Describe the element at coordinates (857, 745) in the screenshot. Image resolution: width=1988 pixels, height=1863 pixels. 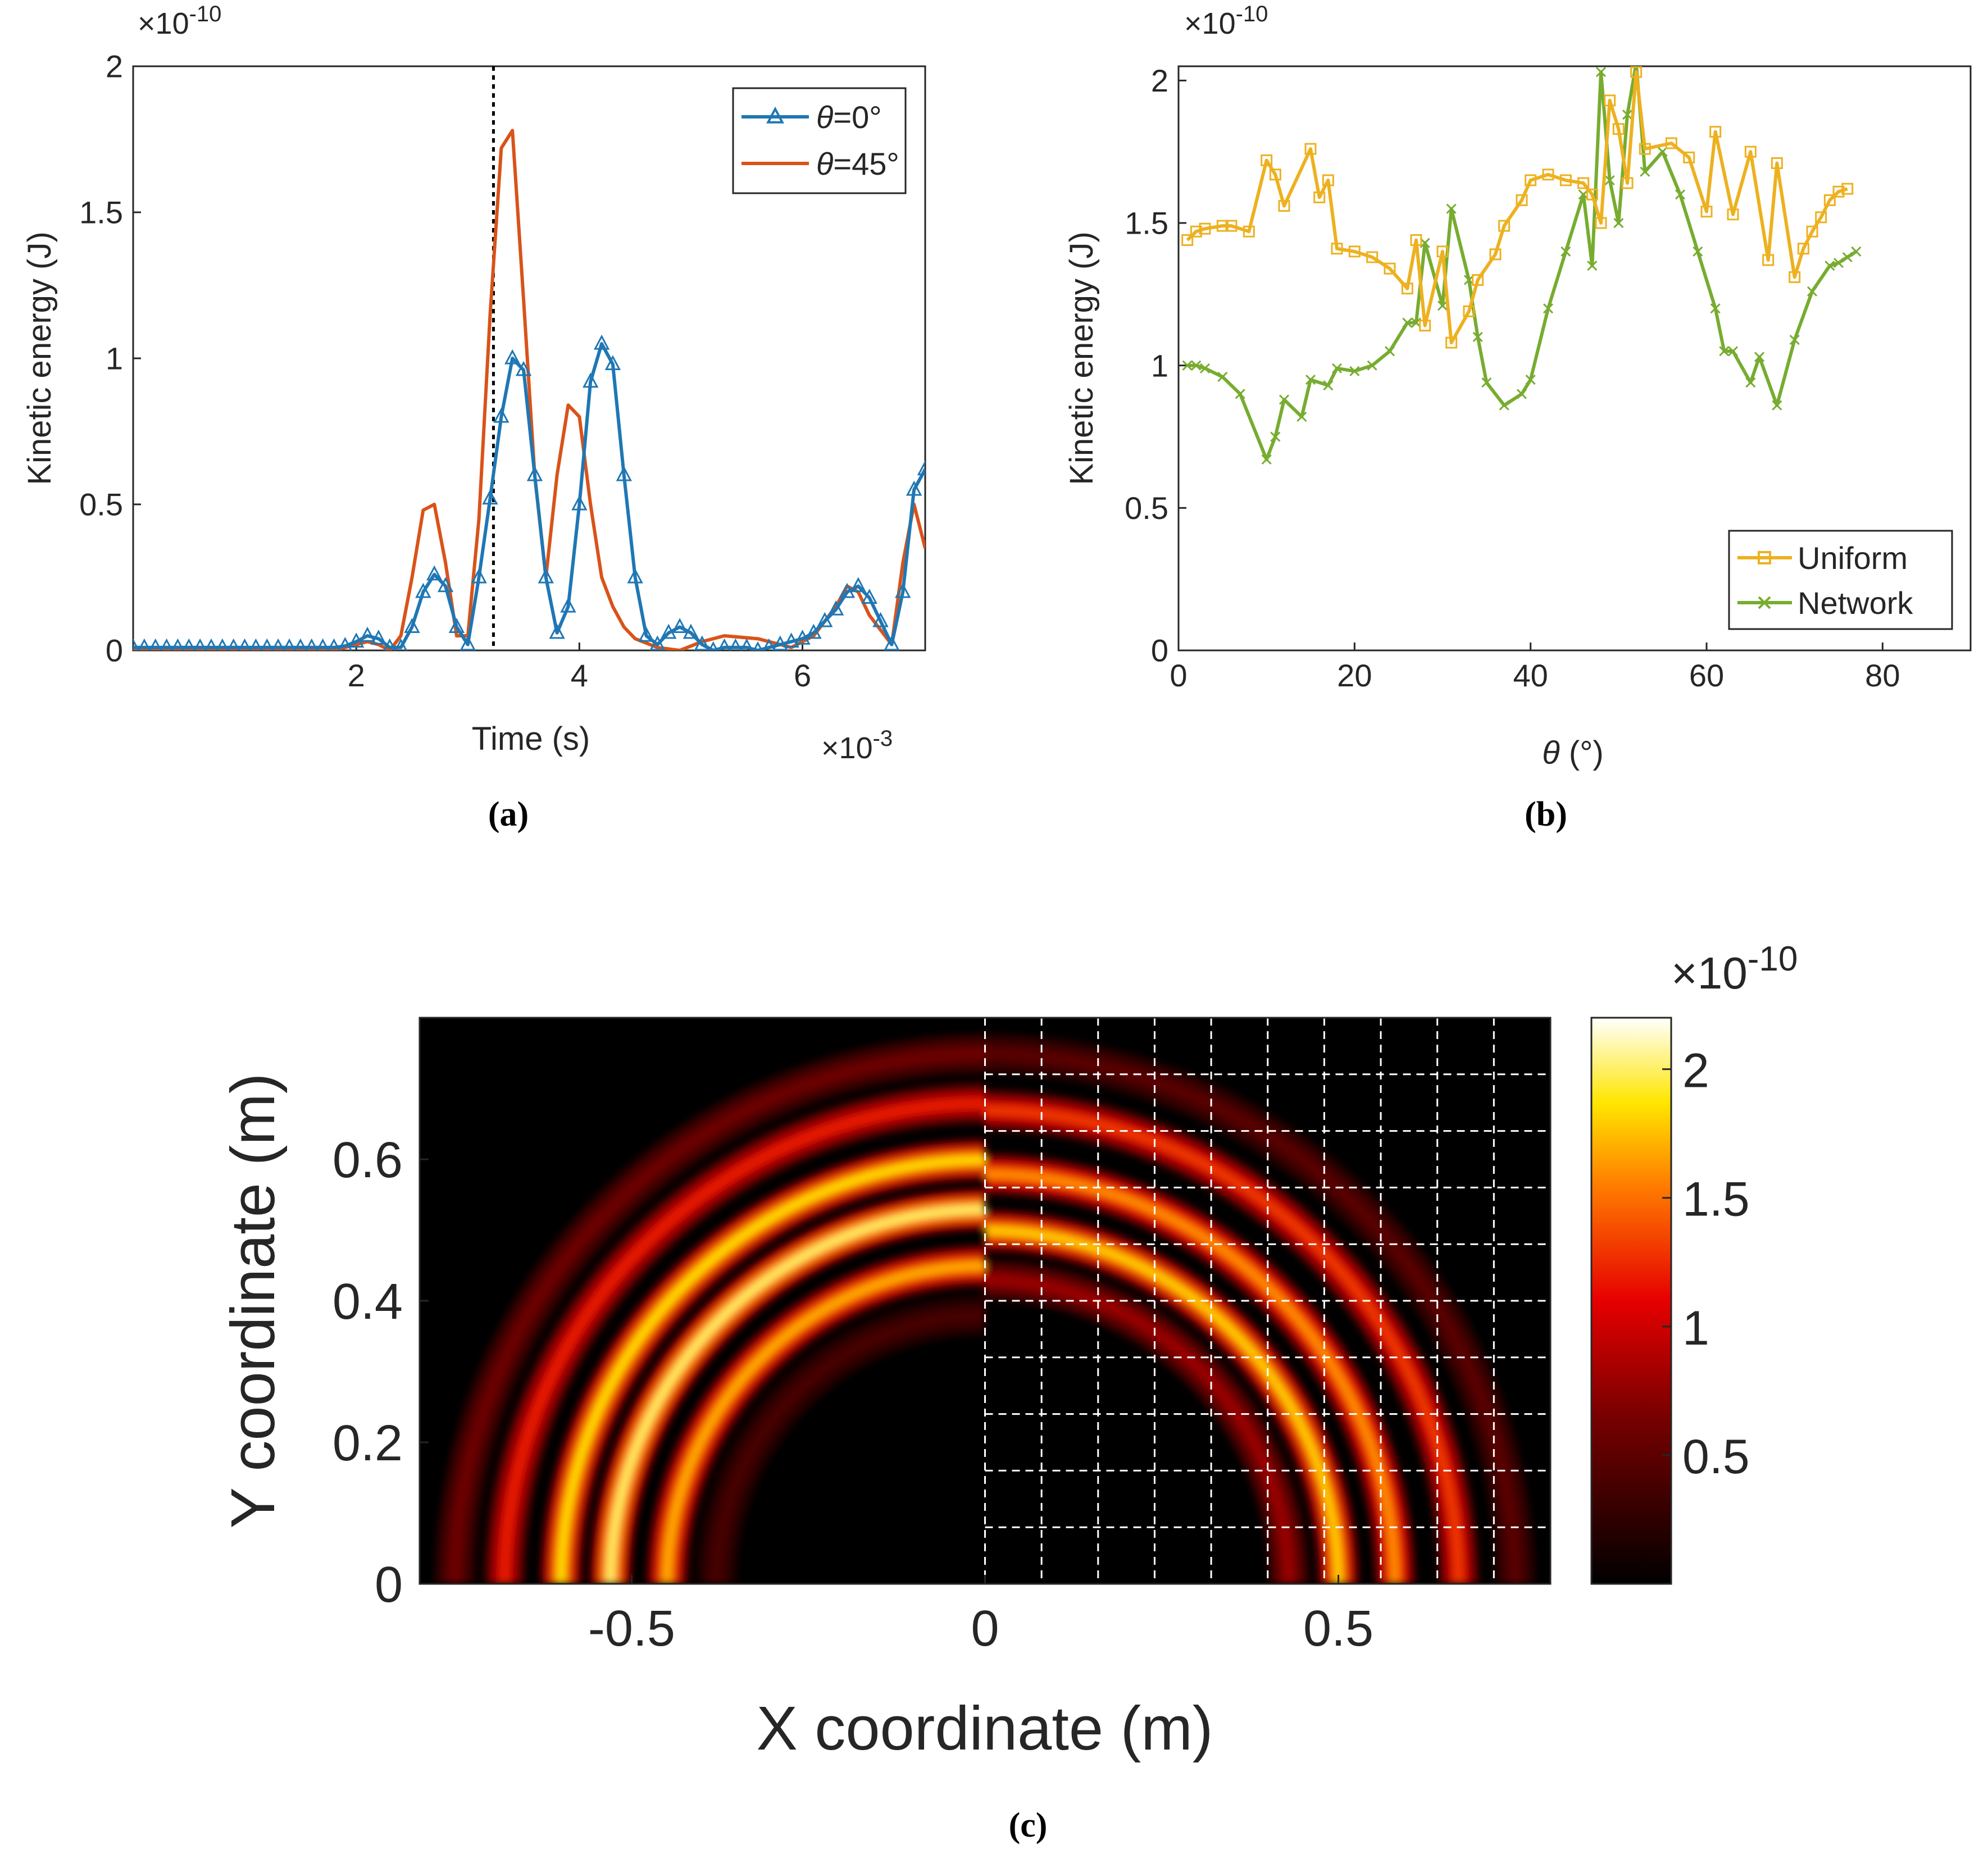
I see `panel-a-x-multiplier: ×10⁻³` at that location.